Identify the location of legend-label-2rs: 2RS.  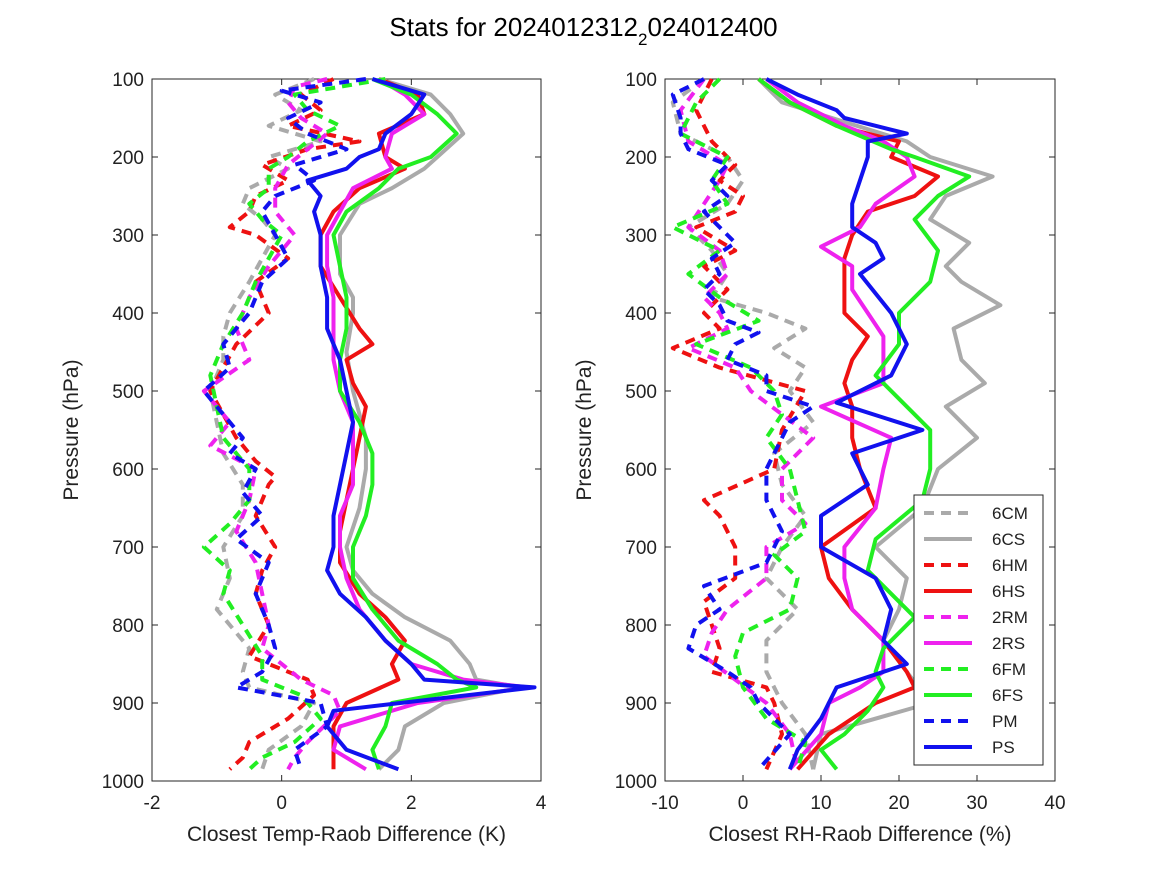
(1008, 643).